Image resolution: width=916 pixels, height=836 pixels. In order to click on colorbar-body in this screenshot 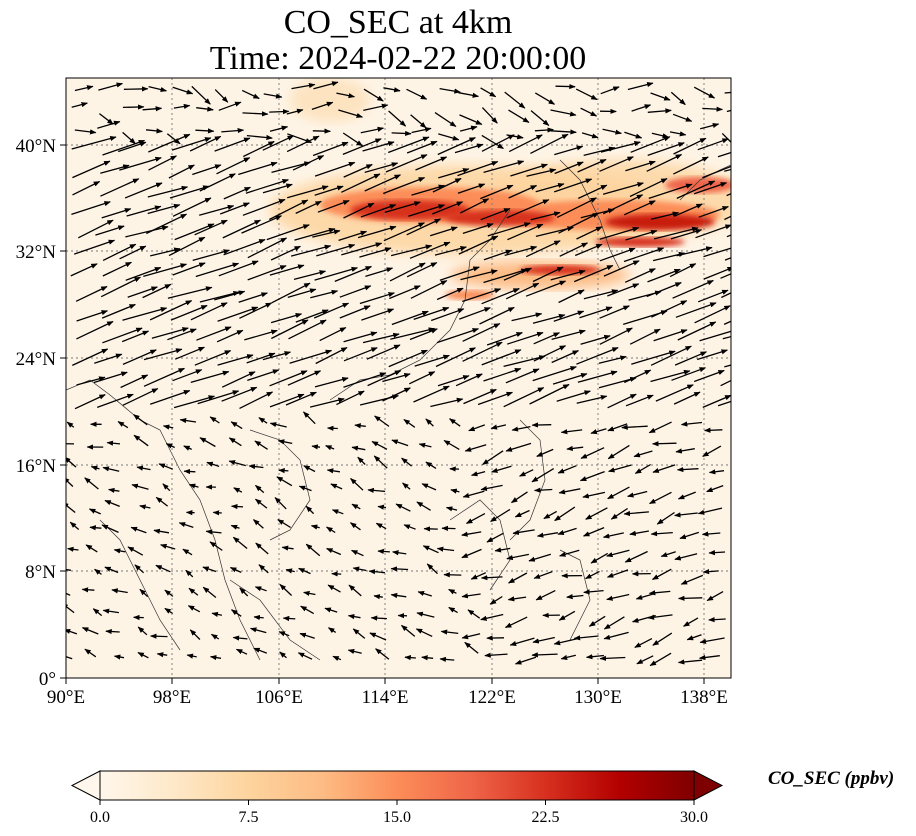, I will do `click(397, 785)`.